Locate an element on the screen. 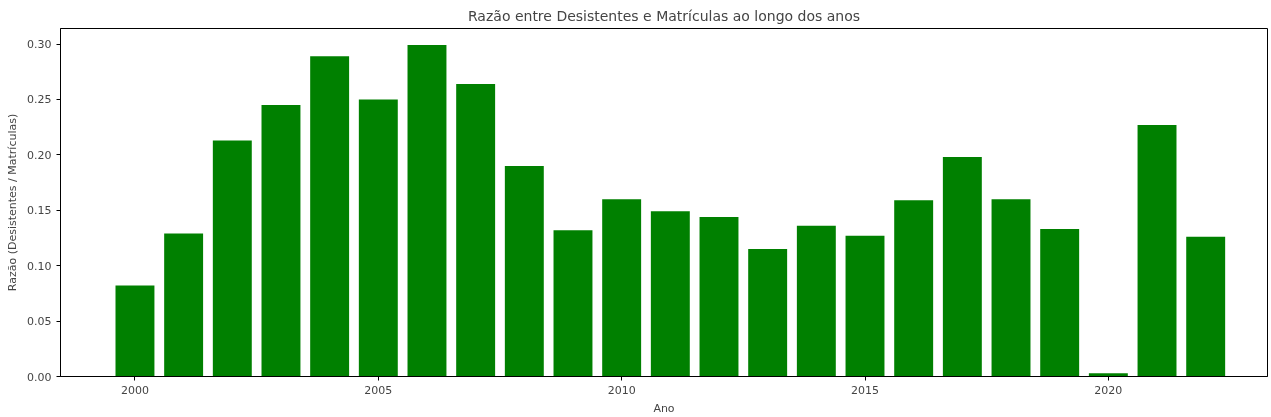  x-tick-label: 2020 is located at coordinates (1108, 390).